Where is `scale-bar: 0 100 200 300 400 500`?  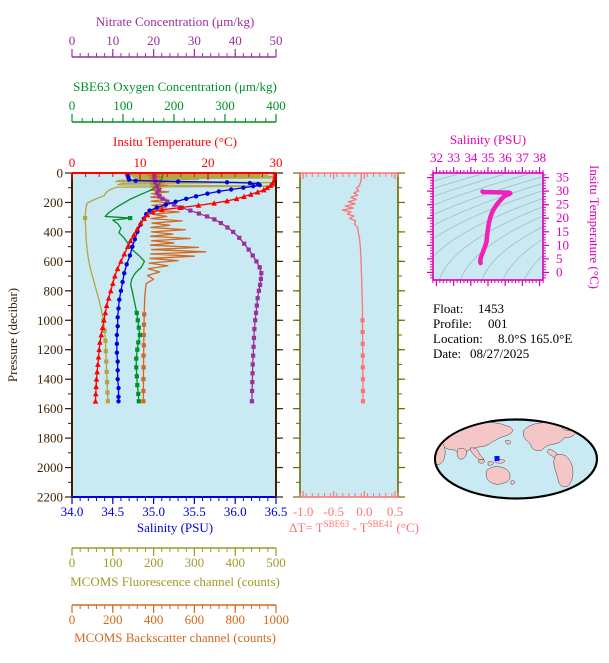 scale-bar: 0 100 200 300 400 500 is located at coordinates (177, 558).